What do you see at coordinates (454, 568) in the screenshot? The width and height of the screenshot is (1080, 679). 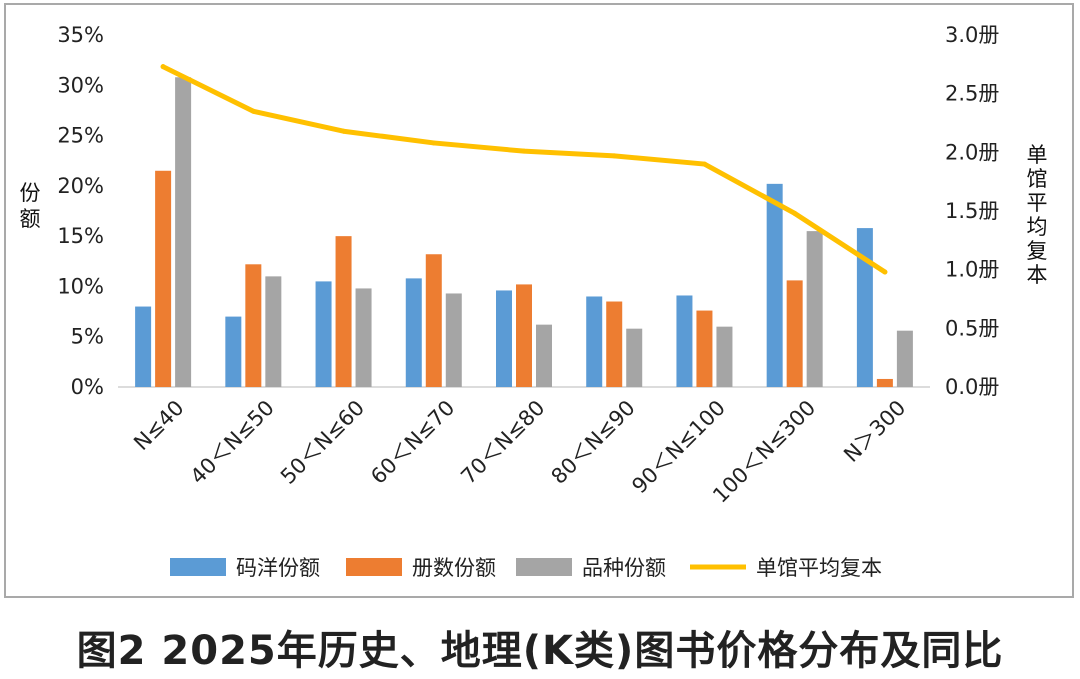 I see `legend-label: 册数份额` at bounding box center [454, 568].